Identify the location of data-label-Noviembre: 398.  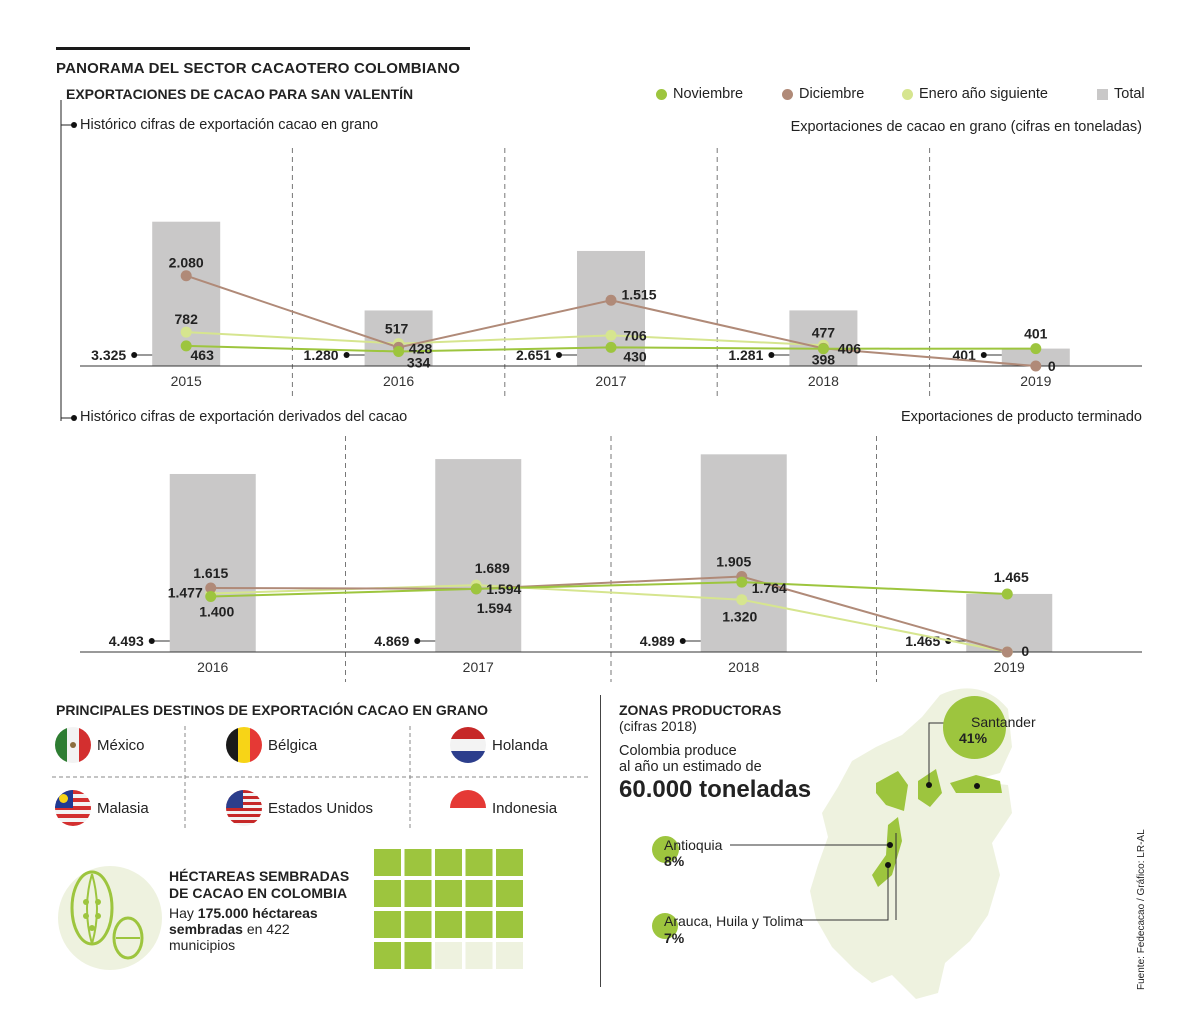
(824, 360).